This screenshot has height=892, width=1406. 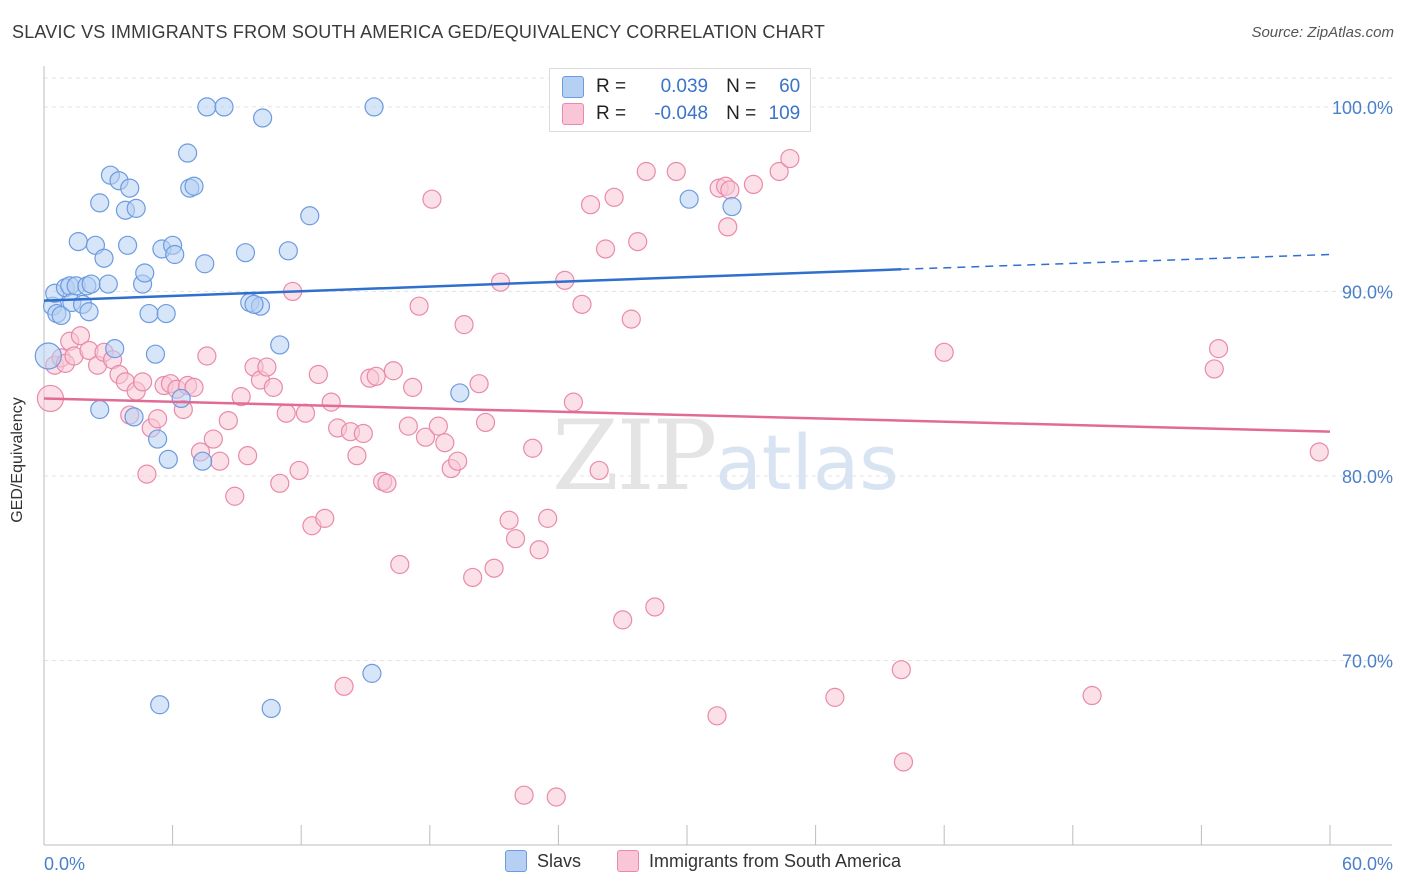 I want to click on stats-box: R = 0.039 N = 60 R = -0.048 N = 109, so click(x=680, y=100).